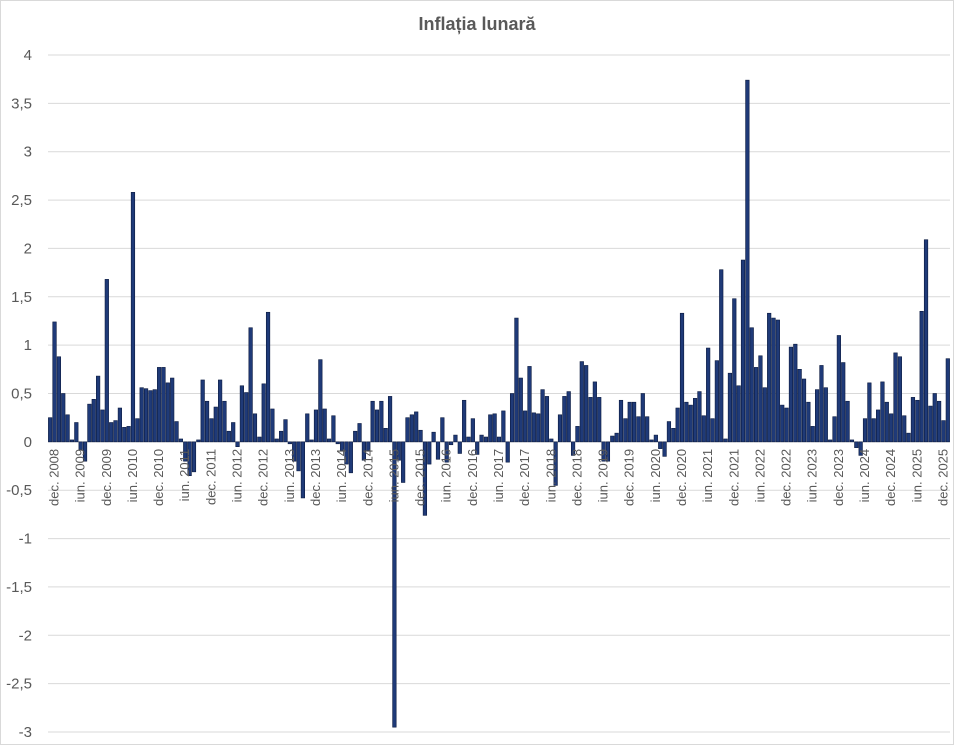  Describe the element at coordinates (393, 476) in the screenshot. I see `x-tick-label: iun. 2015` at that location.